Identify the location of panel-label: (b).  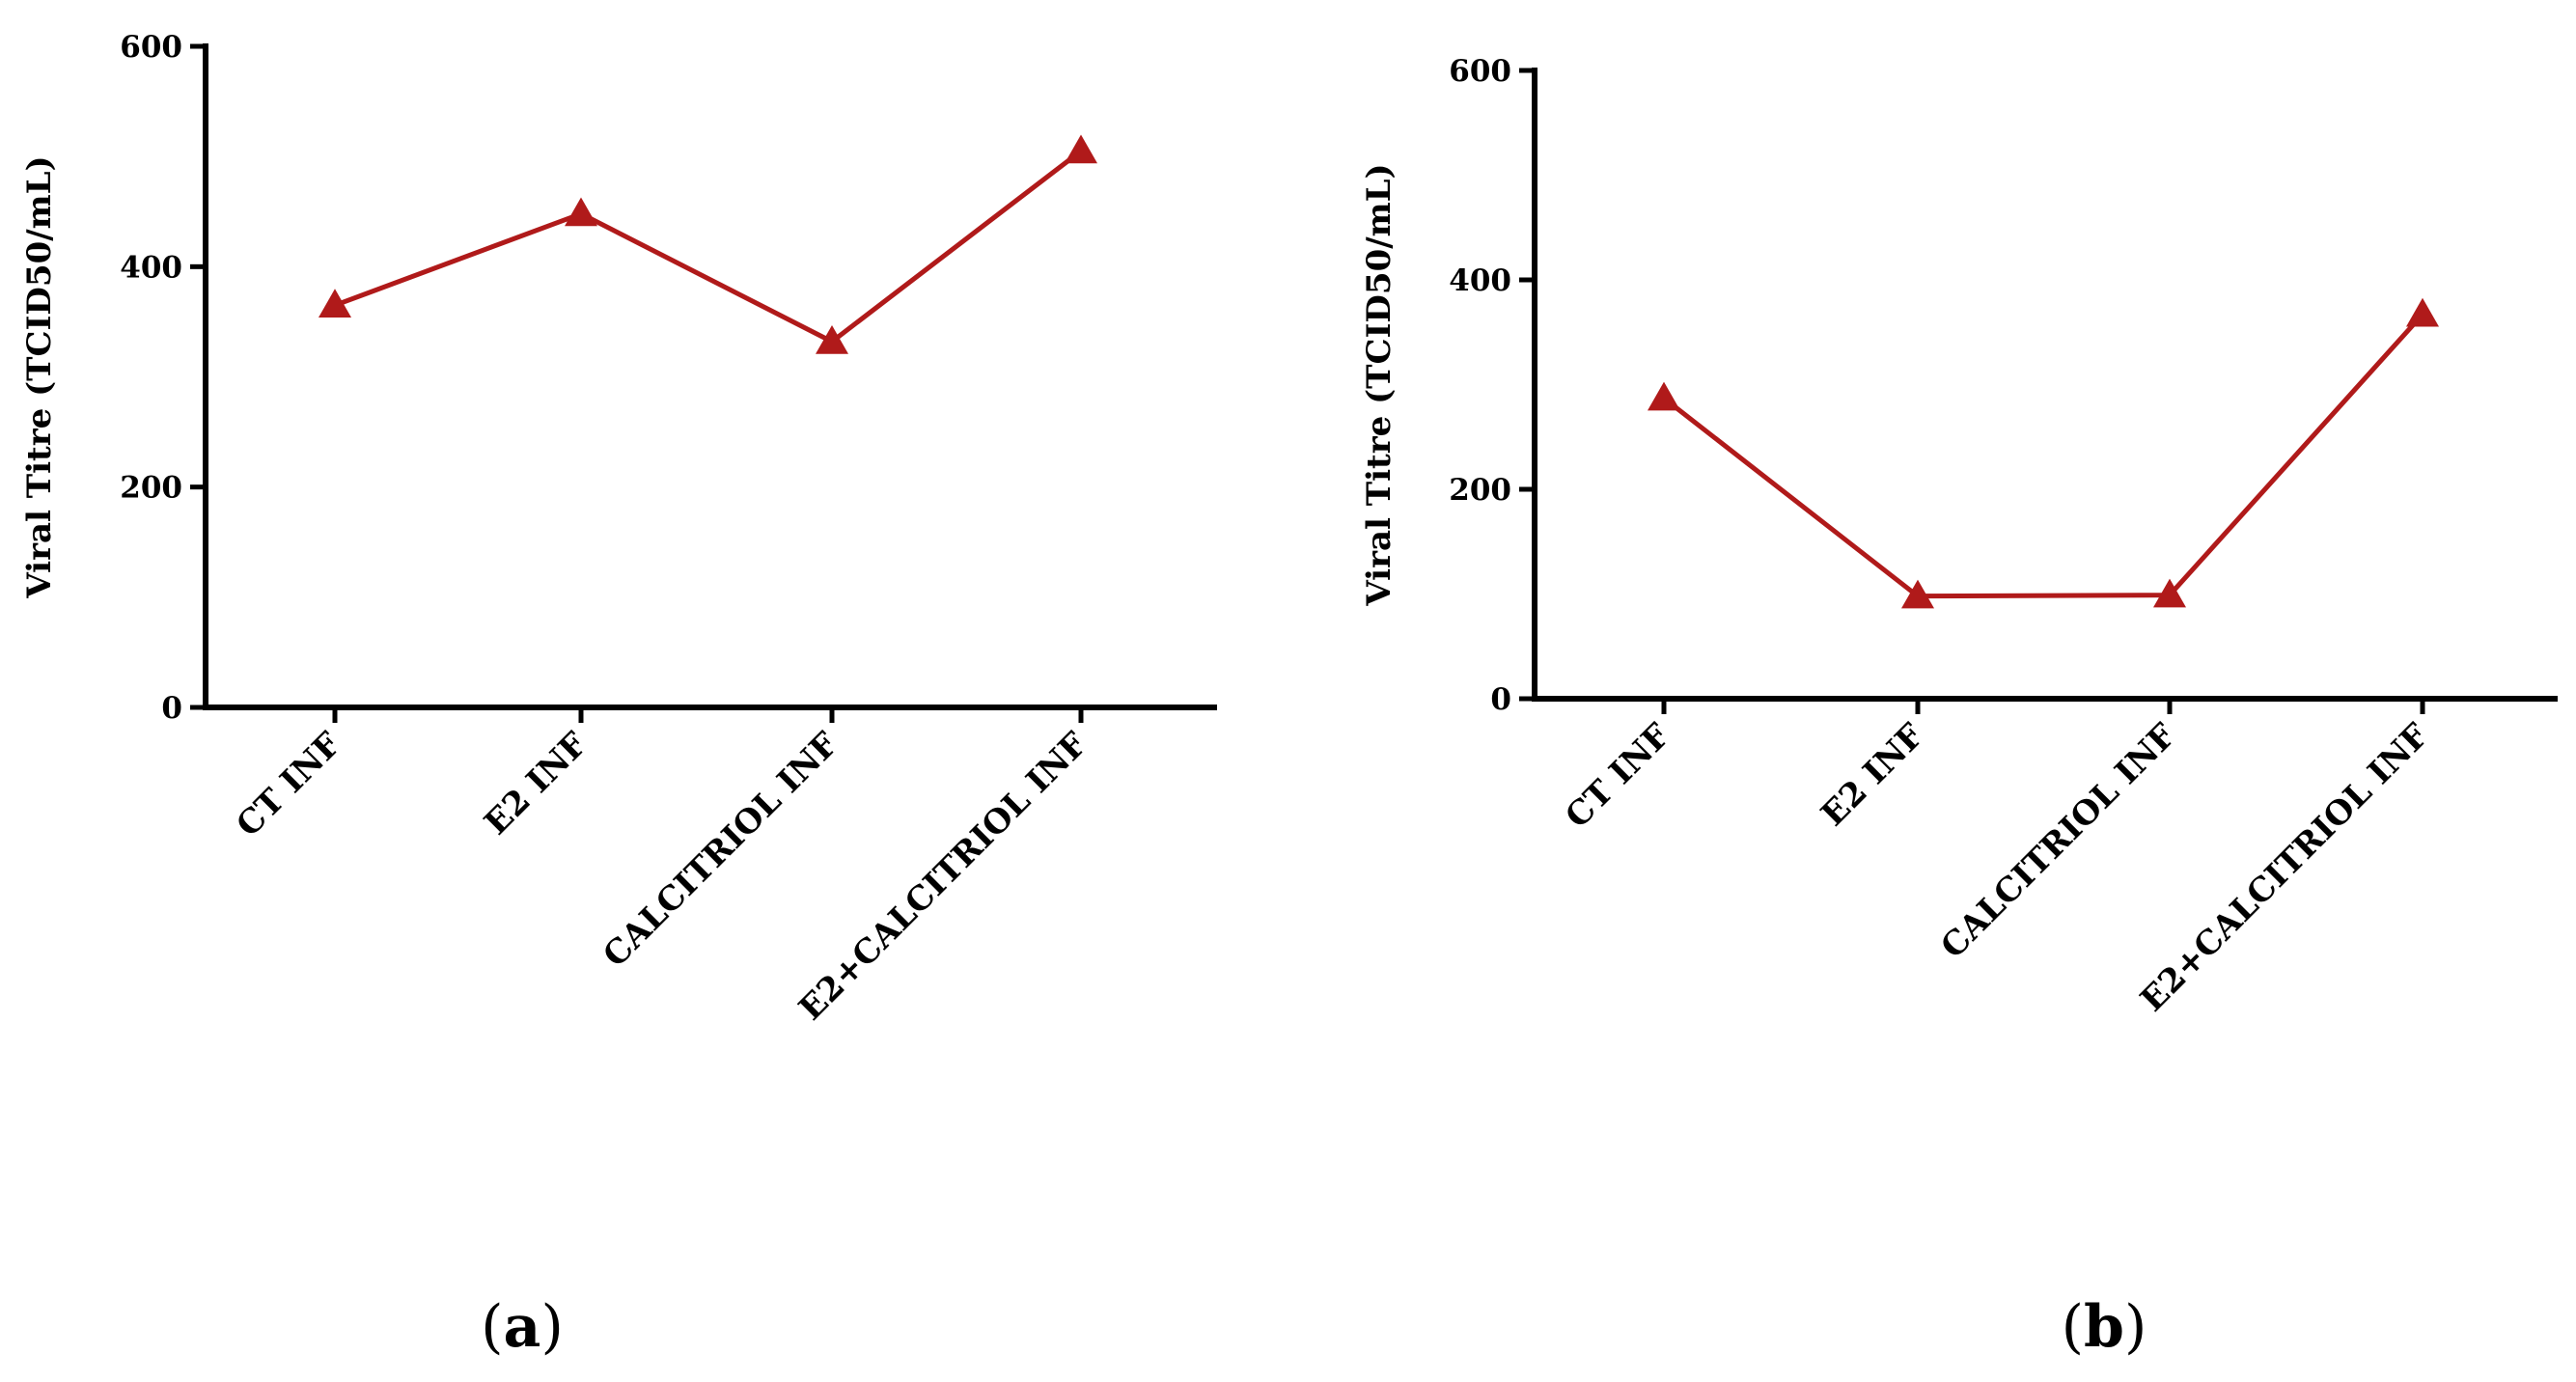
(2104, 1327).